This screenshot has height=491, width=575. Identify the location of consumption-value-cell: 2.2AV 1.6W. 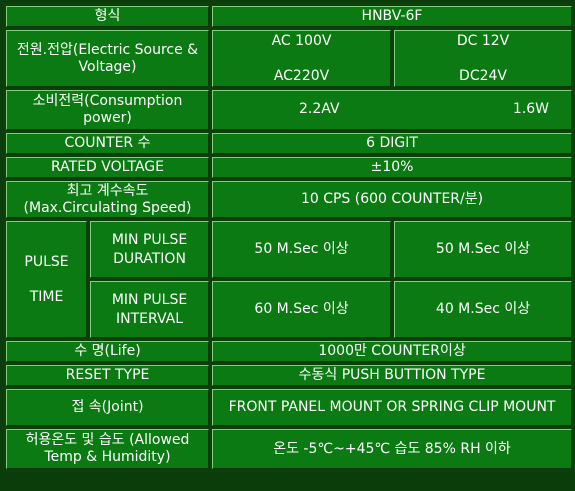
(392, 110).